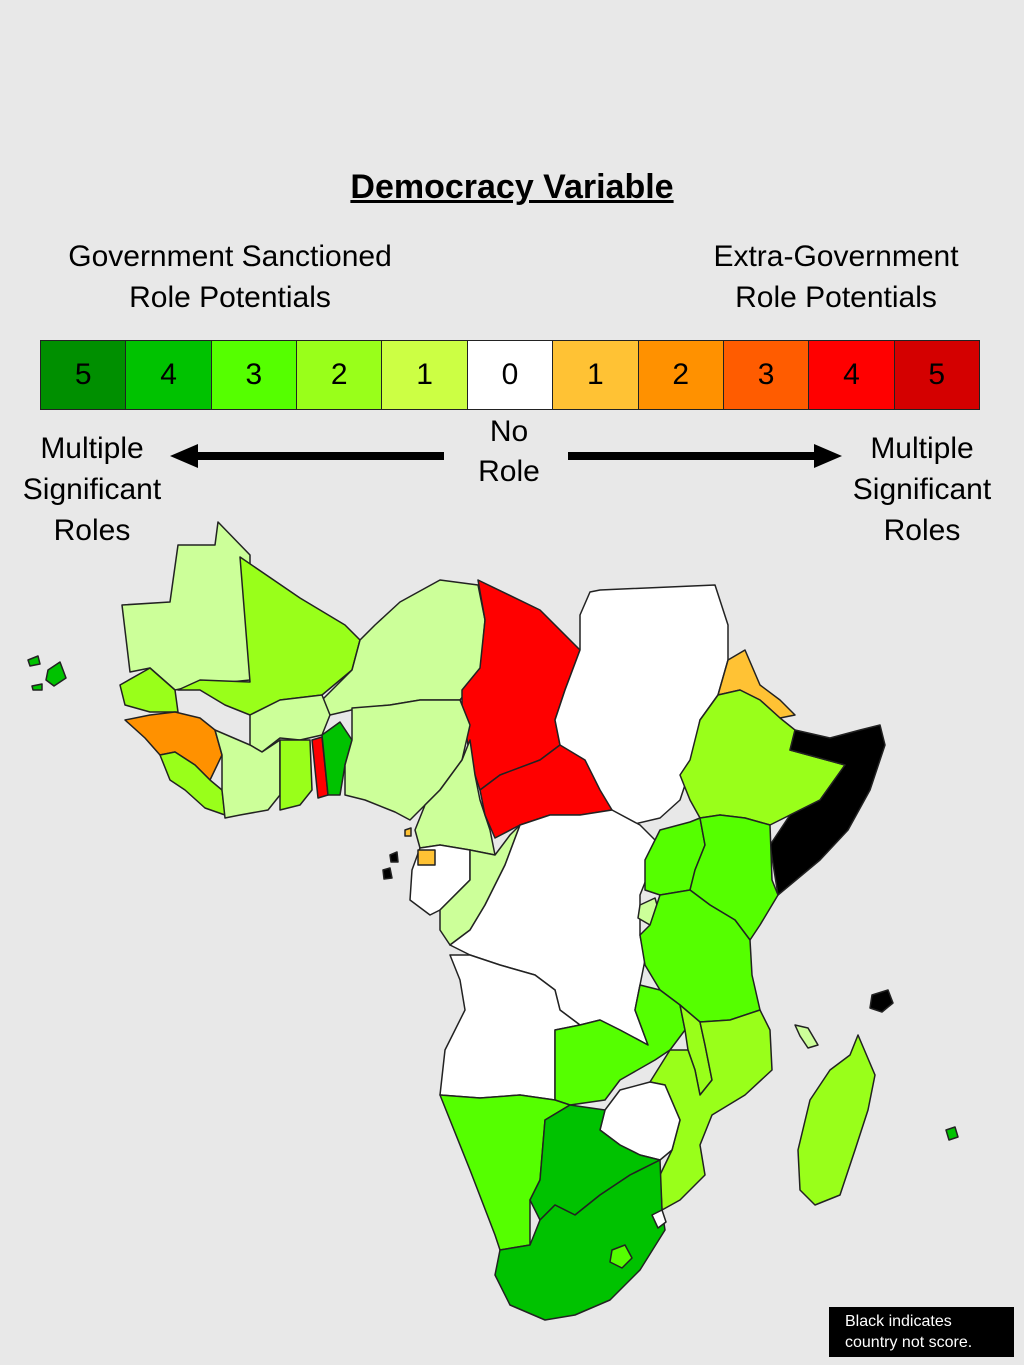 The image size is (1024, 1365). I want to click on right-end-label: Multiple Significant Roles, so click(922, 489).